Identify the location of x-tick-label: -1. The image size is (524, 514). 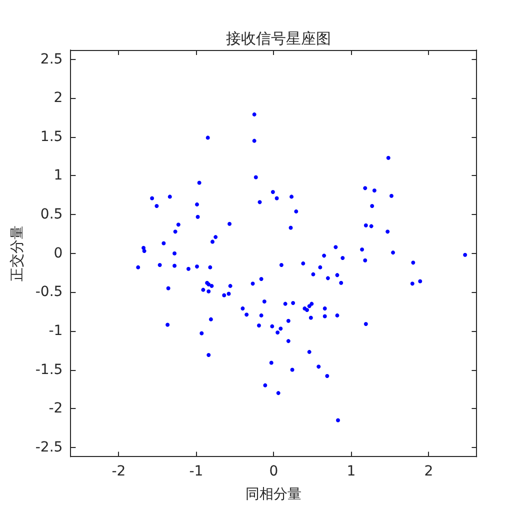
(196, 472).